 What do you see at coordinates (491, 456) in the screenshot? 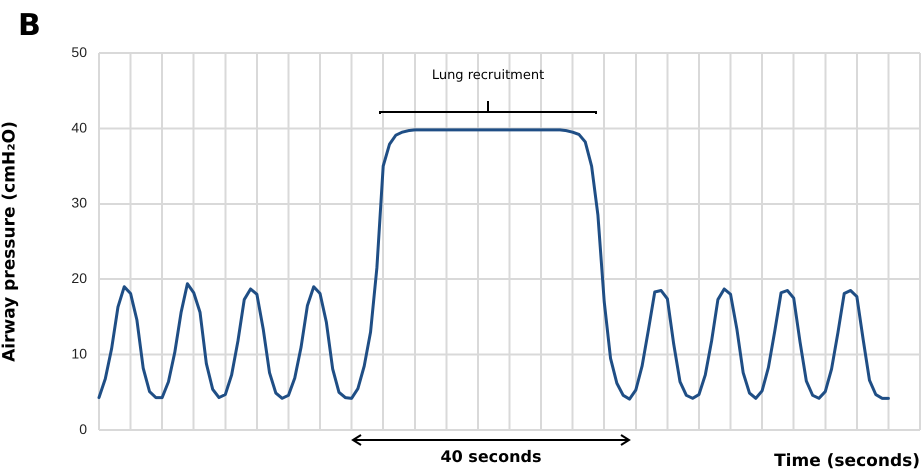
I see `text: 40 seconds` at bounding box center [491, 456].